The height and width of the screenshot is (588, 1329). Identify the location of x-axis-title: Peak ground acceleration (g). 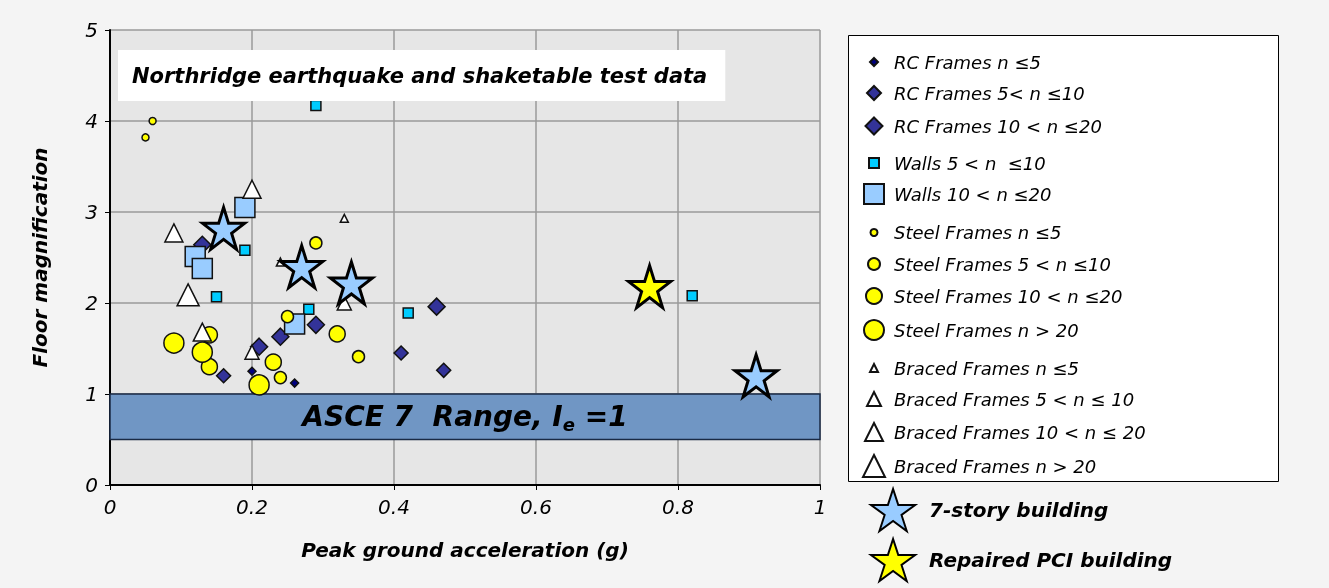
(465, 550).